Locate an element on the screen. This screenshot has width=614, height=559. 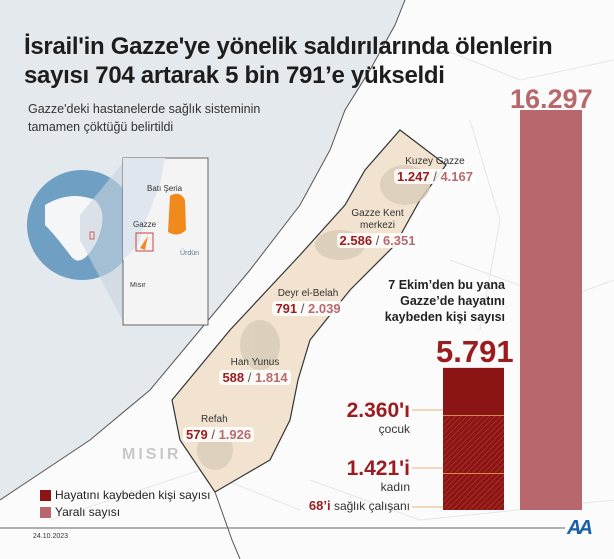
breakdown-desc: kadın is located at coordinates (395, 487).